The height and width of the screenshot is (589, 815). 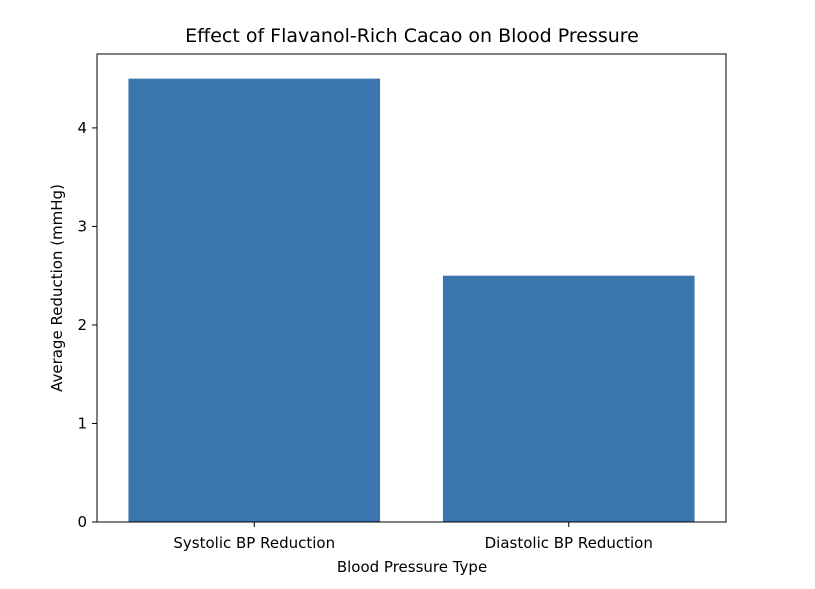 What do you see at coordinates (254, 543) in the screenshot?
I see `x-tick-label: Systolic BP Reduction` at bounding box center [254, 543].